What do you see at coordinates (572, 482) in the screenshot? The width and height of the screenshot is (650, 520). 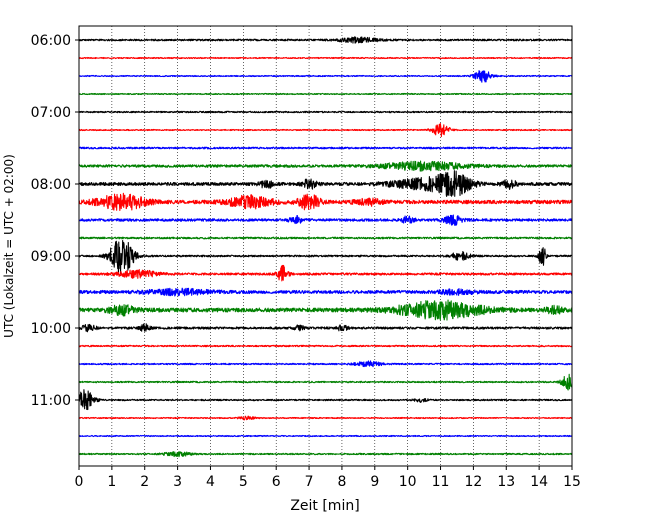 I see `x-tick-label: 15` at bounding box center [572, 482].